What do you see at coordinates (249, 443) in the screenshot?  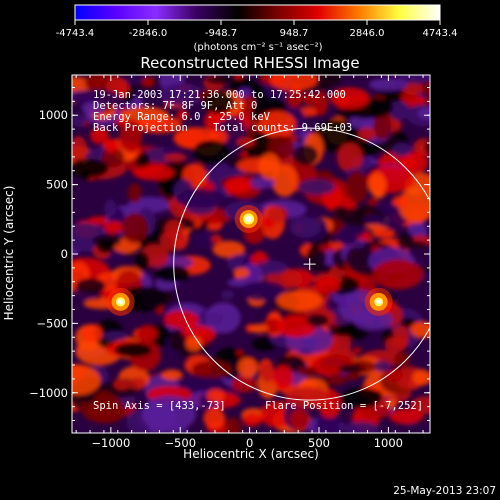 I see `x-tick-label: 0` at bounding box center [249, 443].